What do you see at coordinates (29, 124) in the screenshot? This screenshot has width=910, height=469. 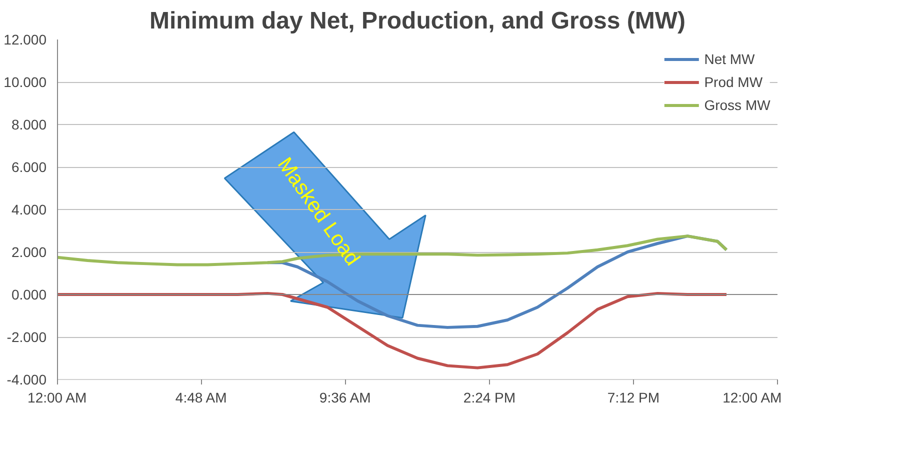 I see `y-tick-label: 8.000` at bounding box center [29, 124].